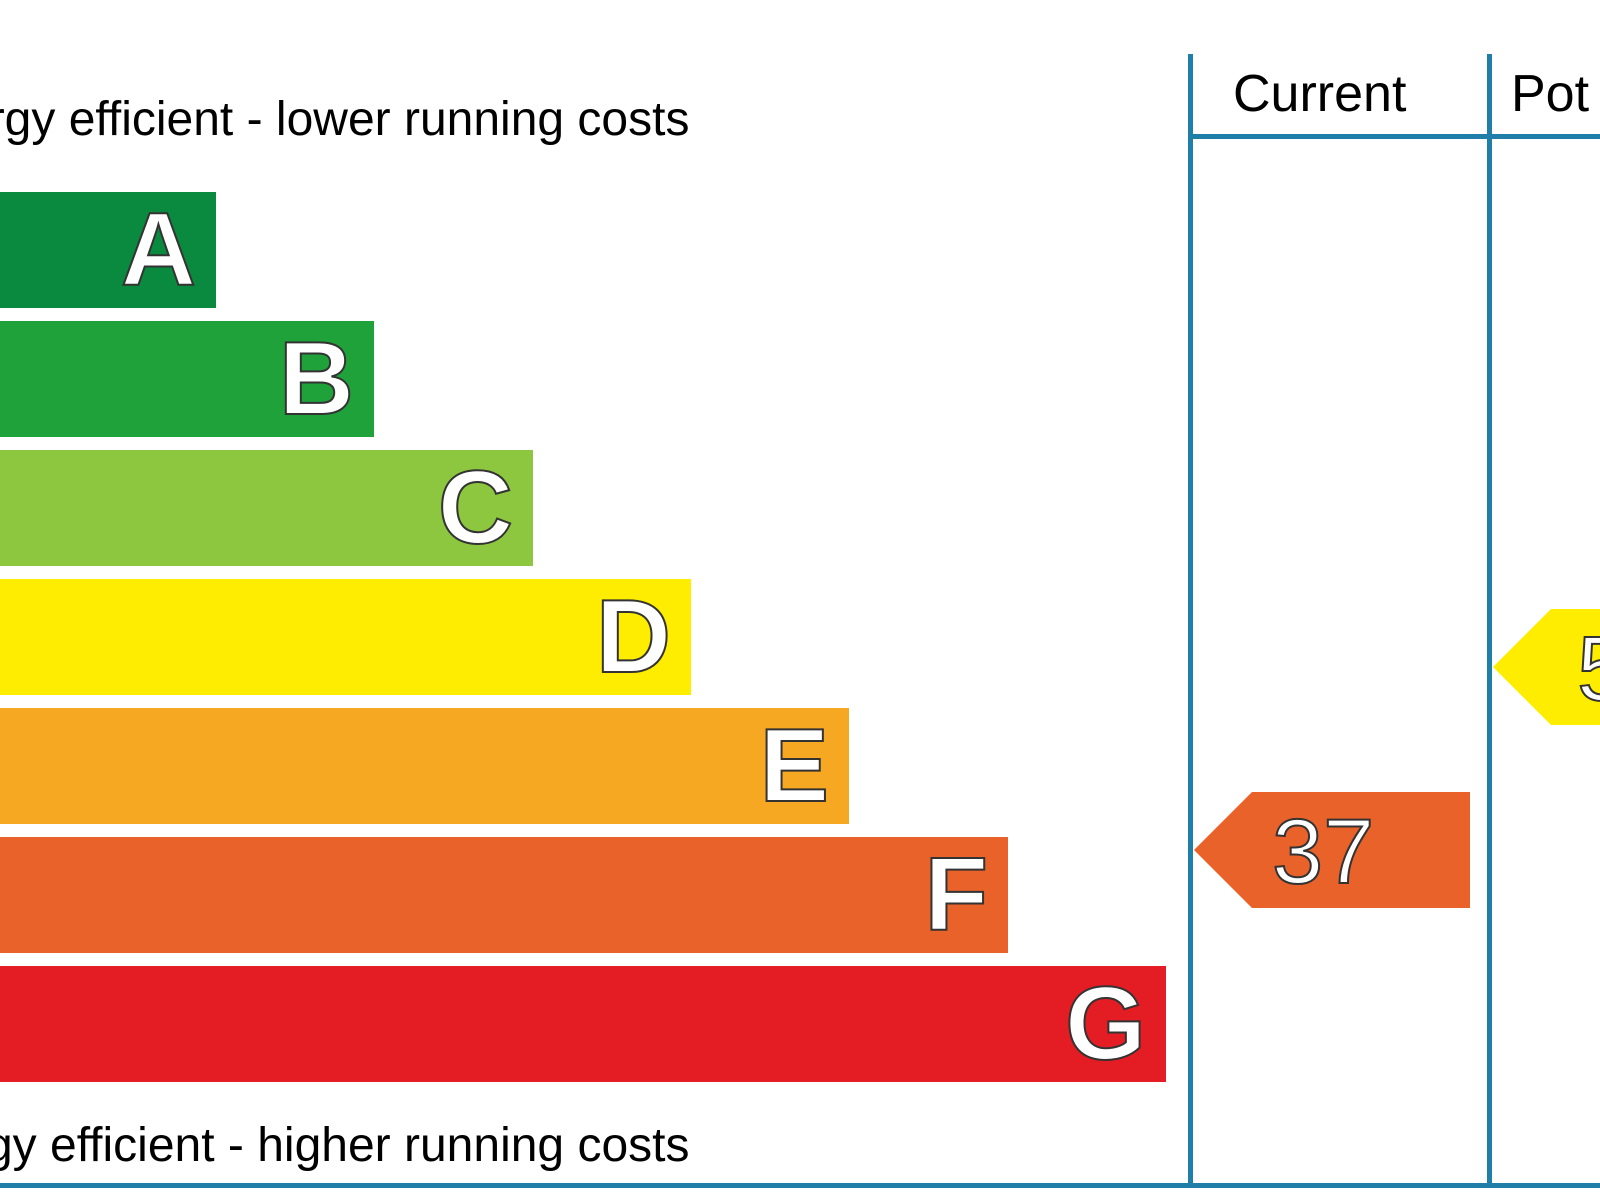 The width and height of the screenshot is (1600, 1200). I want to click on band-letter-d: D, so click(633, 637).